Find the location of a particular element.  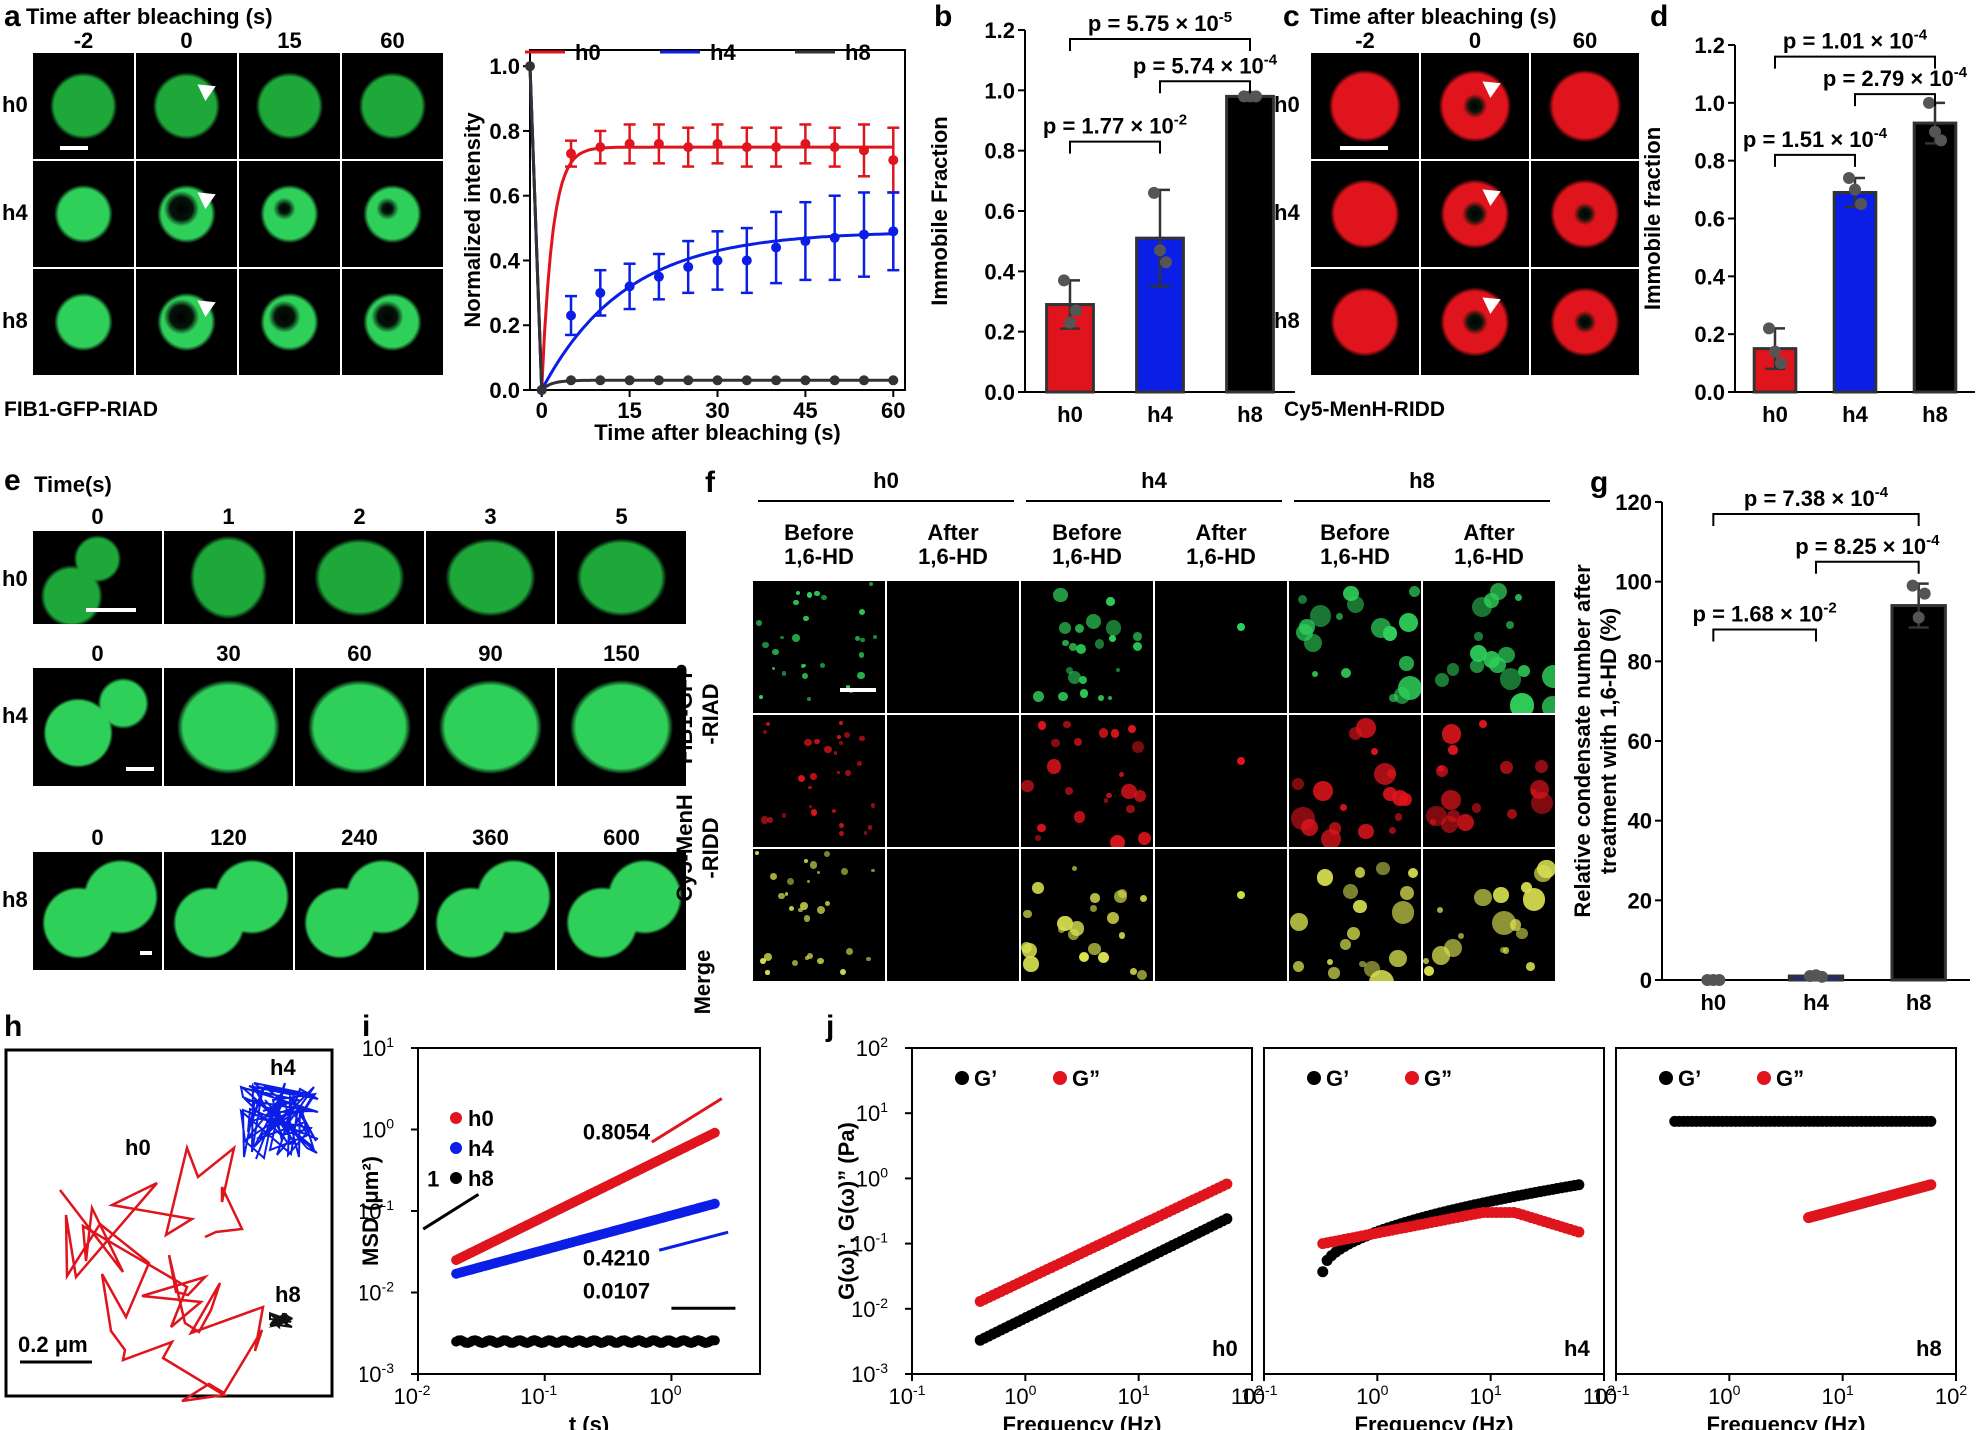

slope-label: 0.8054 is located at coordinates (617, 1132).